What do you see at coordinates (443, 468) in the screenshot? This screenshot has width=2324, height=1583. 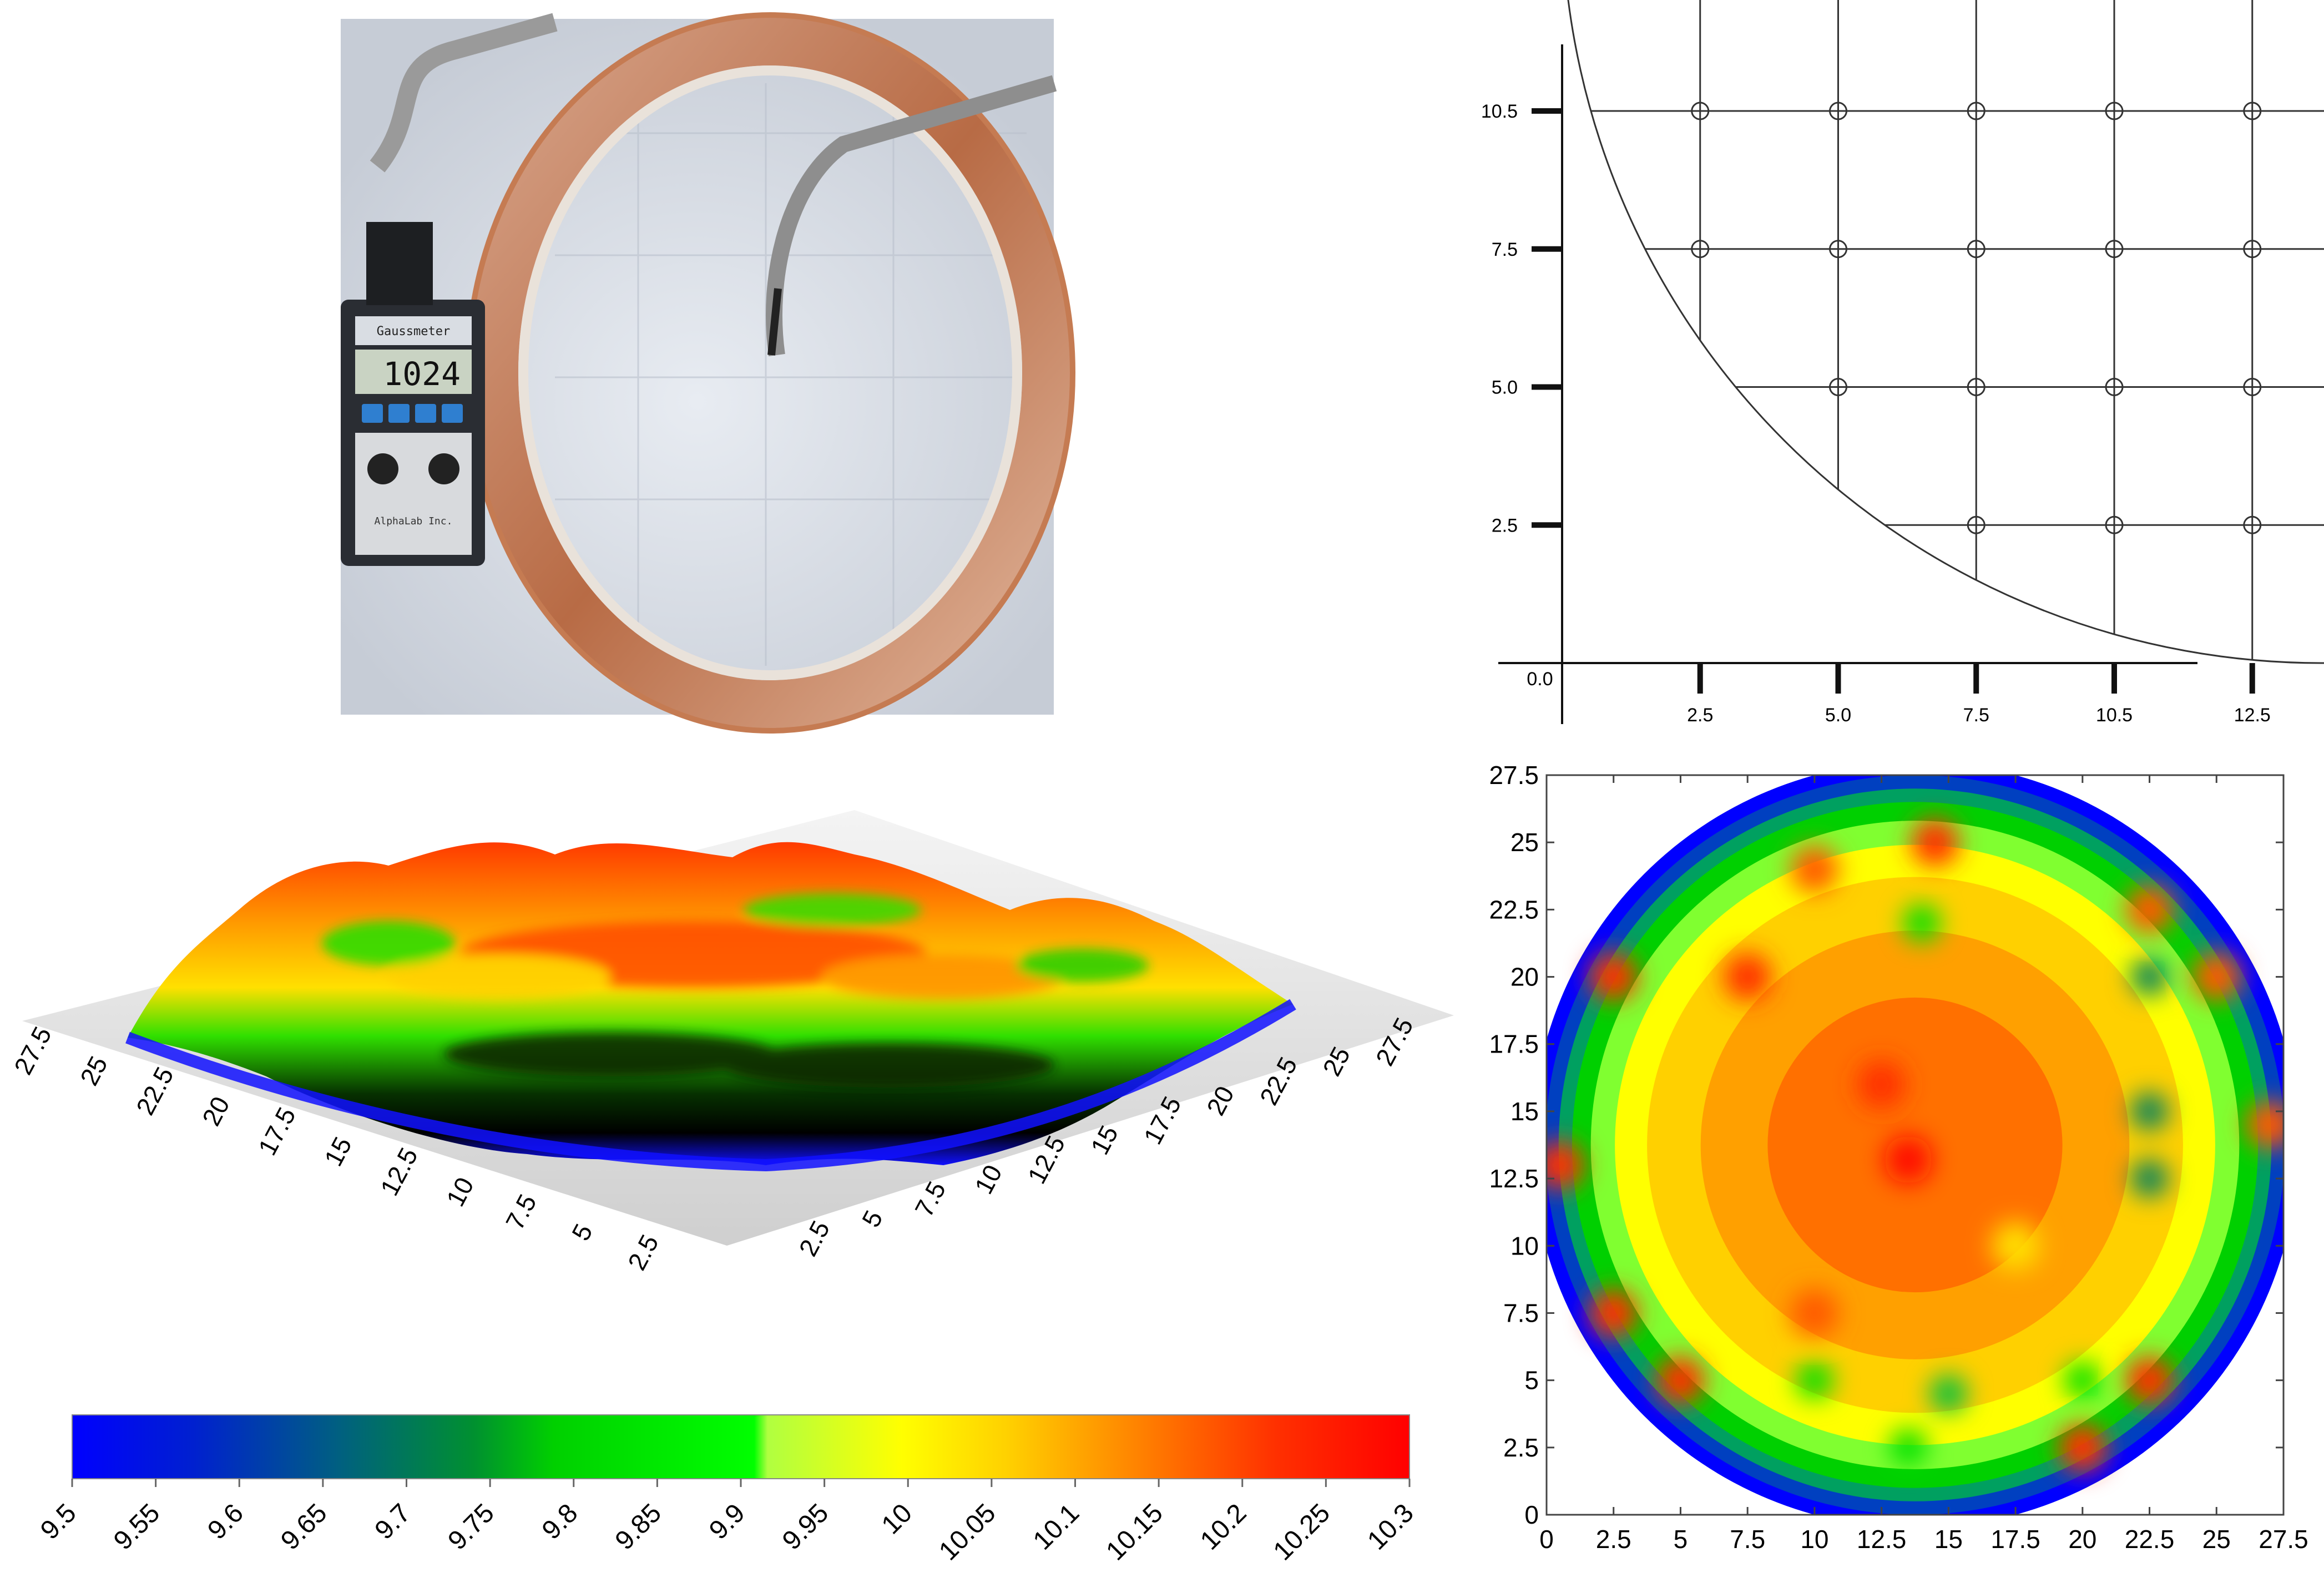 I see `meter-knob-right-icon` at bounding box center [443, 468].